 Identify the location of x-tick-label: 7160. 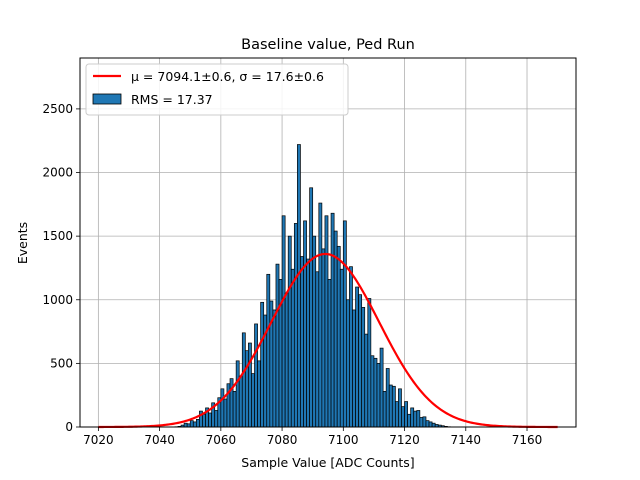
(527, 440).